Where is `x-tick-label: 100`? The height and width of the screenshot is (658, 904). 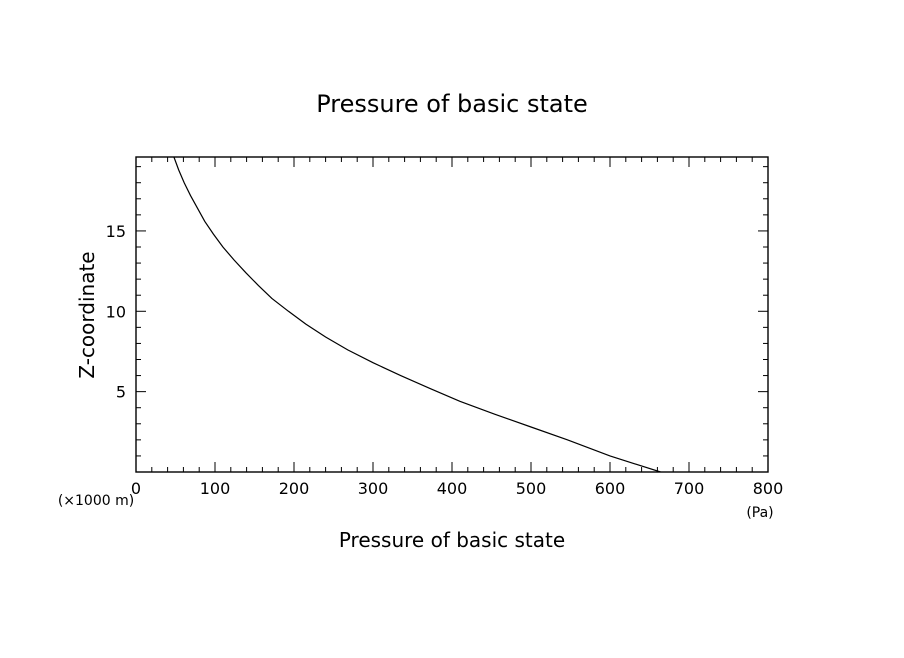 x-tick-label: 100 is located at coordinates (215, 488).